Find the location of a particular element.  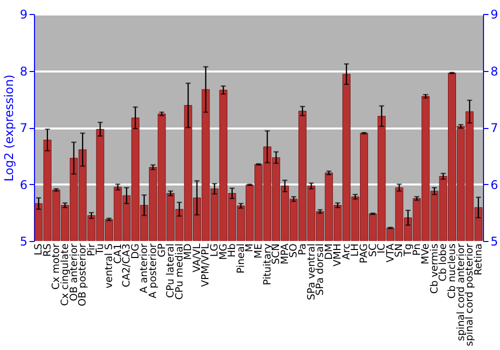

x-tick-label: Pa is located at coordinates (302, 250).